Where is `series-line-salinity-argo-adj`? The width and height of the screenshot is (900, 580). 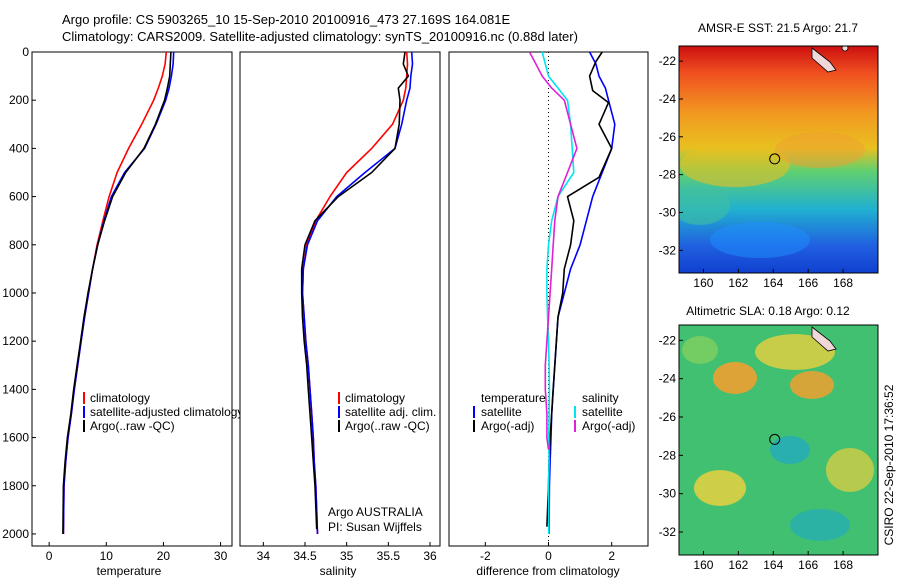 series-line-salinity-argo-adj is located at coordinates (553, 250).